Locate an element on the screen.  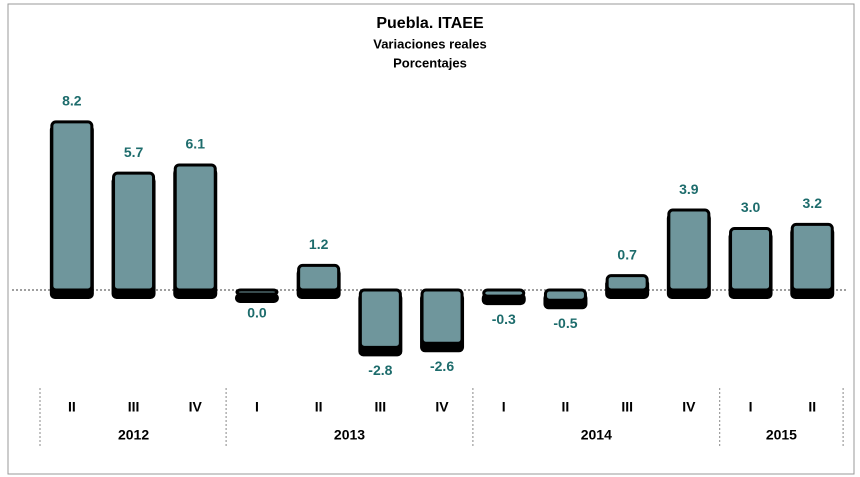
value-label: -0.3 is located at coordinates (504, 319).